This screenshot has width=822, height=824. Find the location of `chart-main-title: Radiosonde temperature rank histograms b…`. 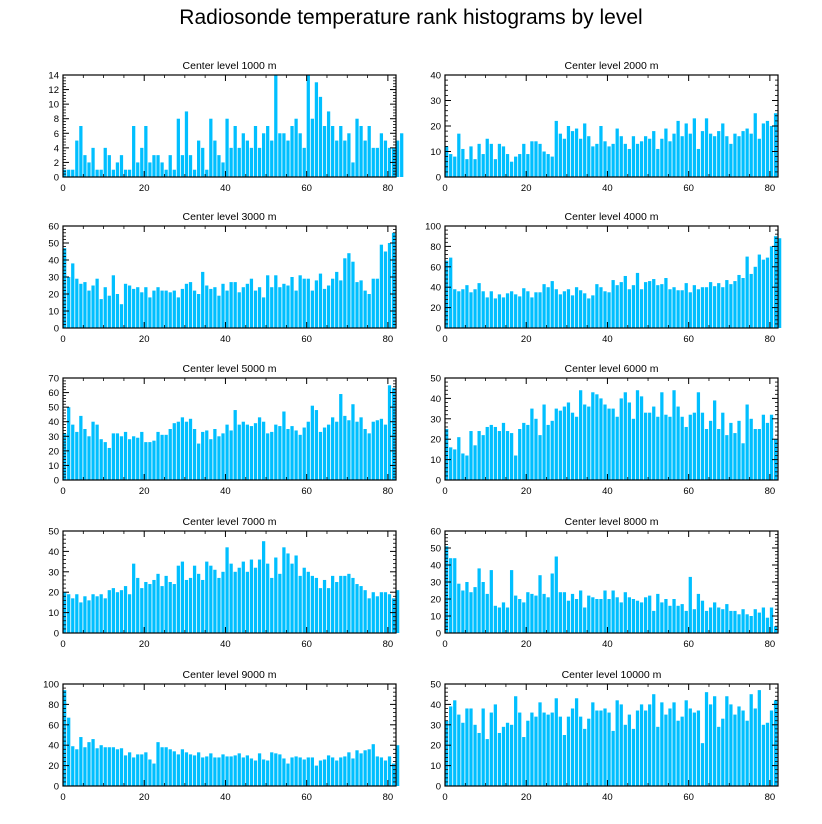

chart-main-title: Radiosonde temperature rank histograms b… is located at coordinates (411, 17).